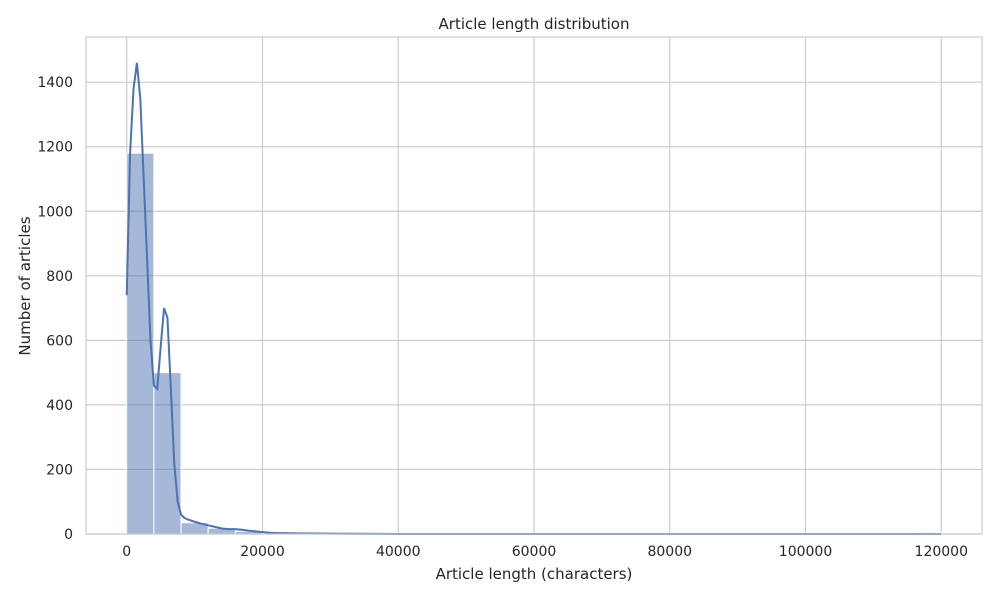  Describe the element at coordinates (805, 552) in the screenshot. I see `x-tick-label: 100000` at that location.